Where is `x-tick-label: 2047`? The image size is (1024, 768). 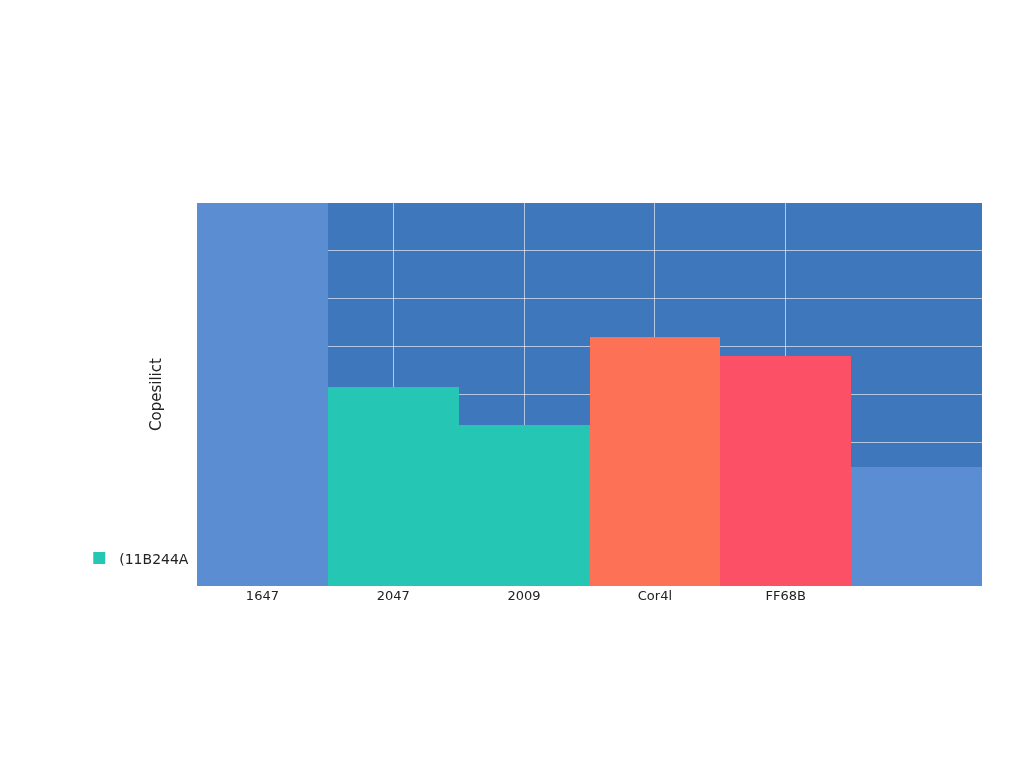
x-tick-label: 2047 is located at coordinates (393, 595).